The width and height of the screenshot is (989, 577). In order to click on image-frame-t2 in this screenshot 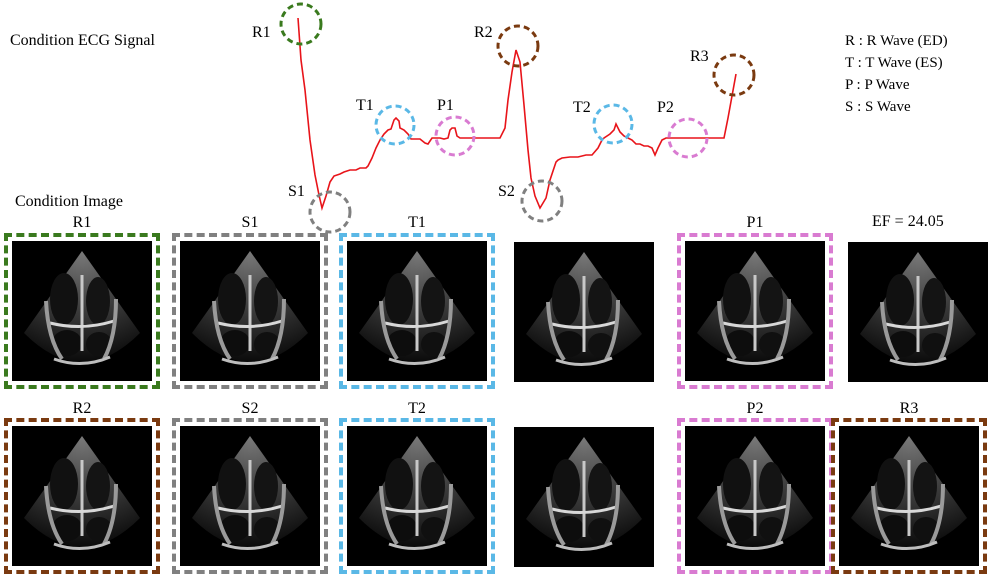, I will do `click(417, 496)`.